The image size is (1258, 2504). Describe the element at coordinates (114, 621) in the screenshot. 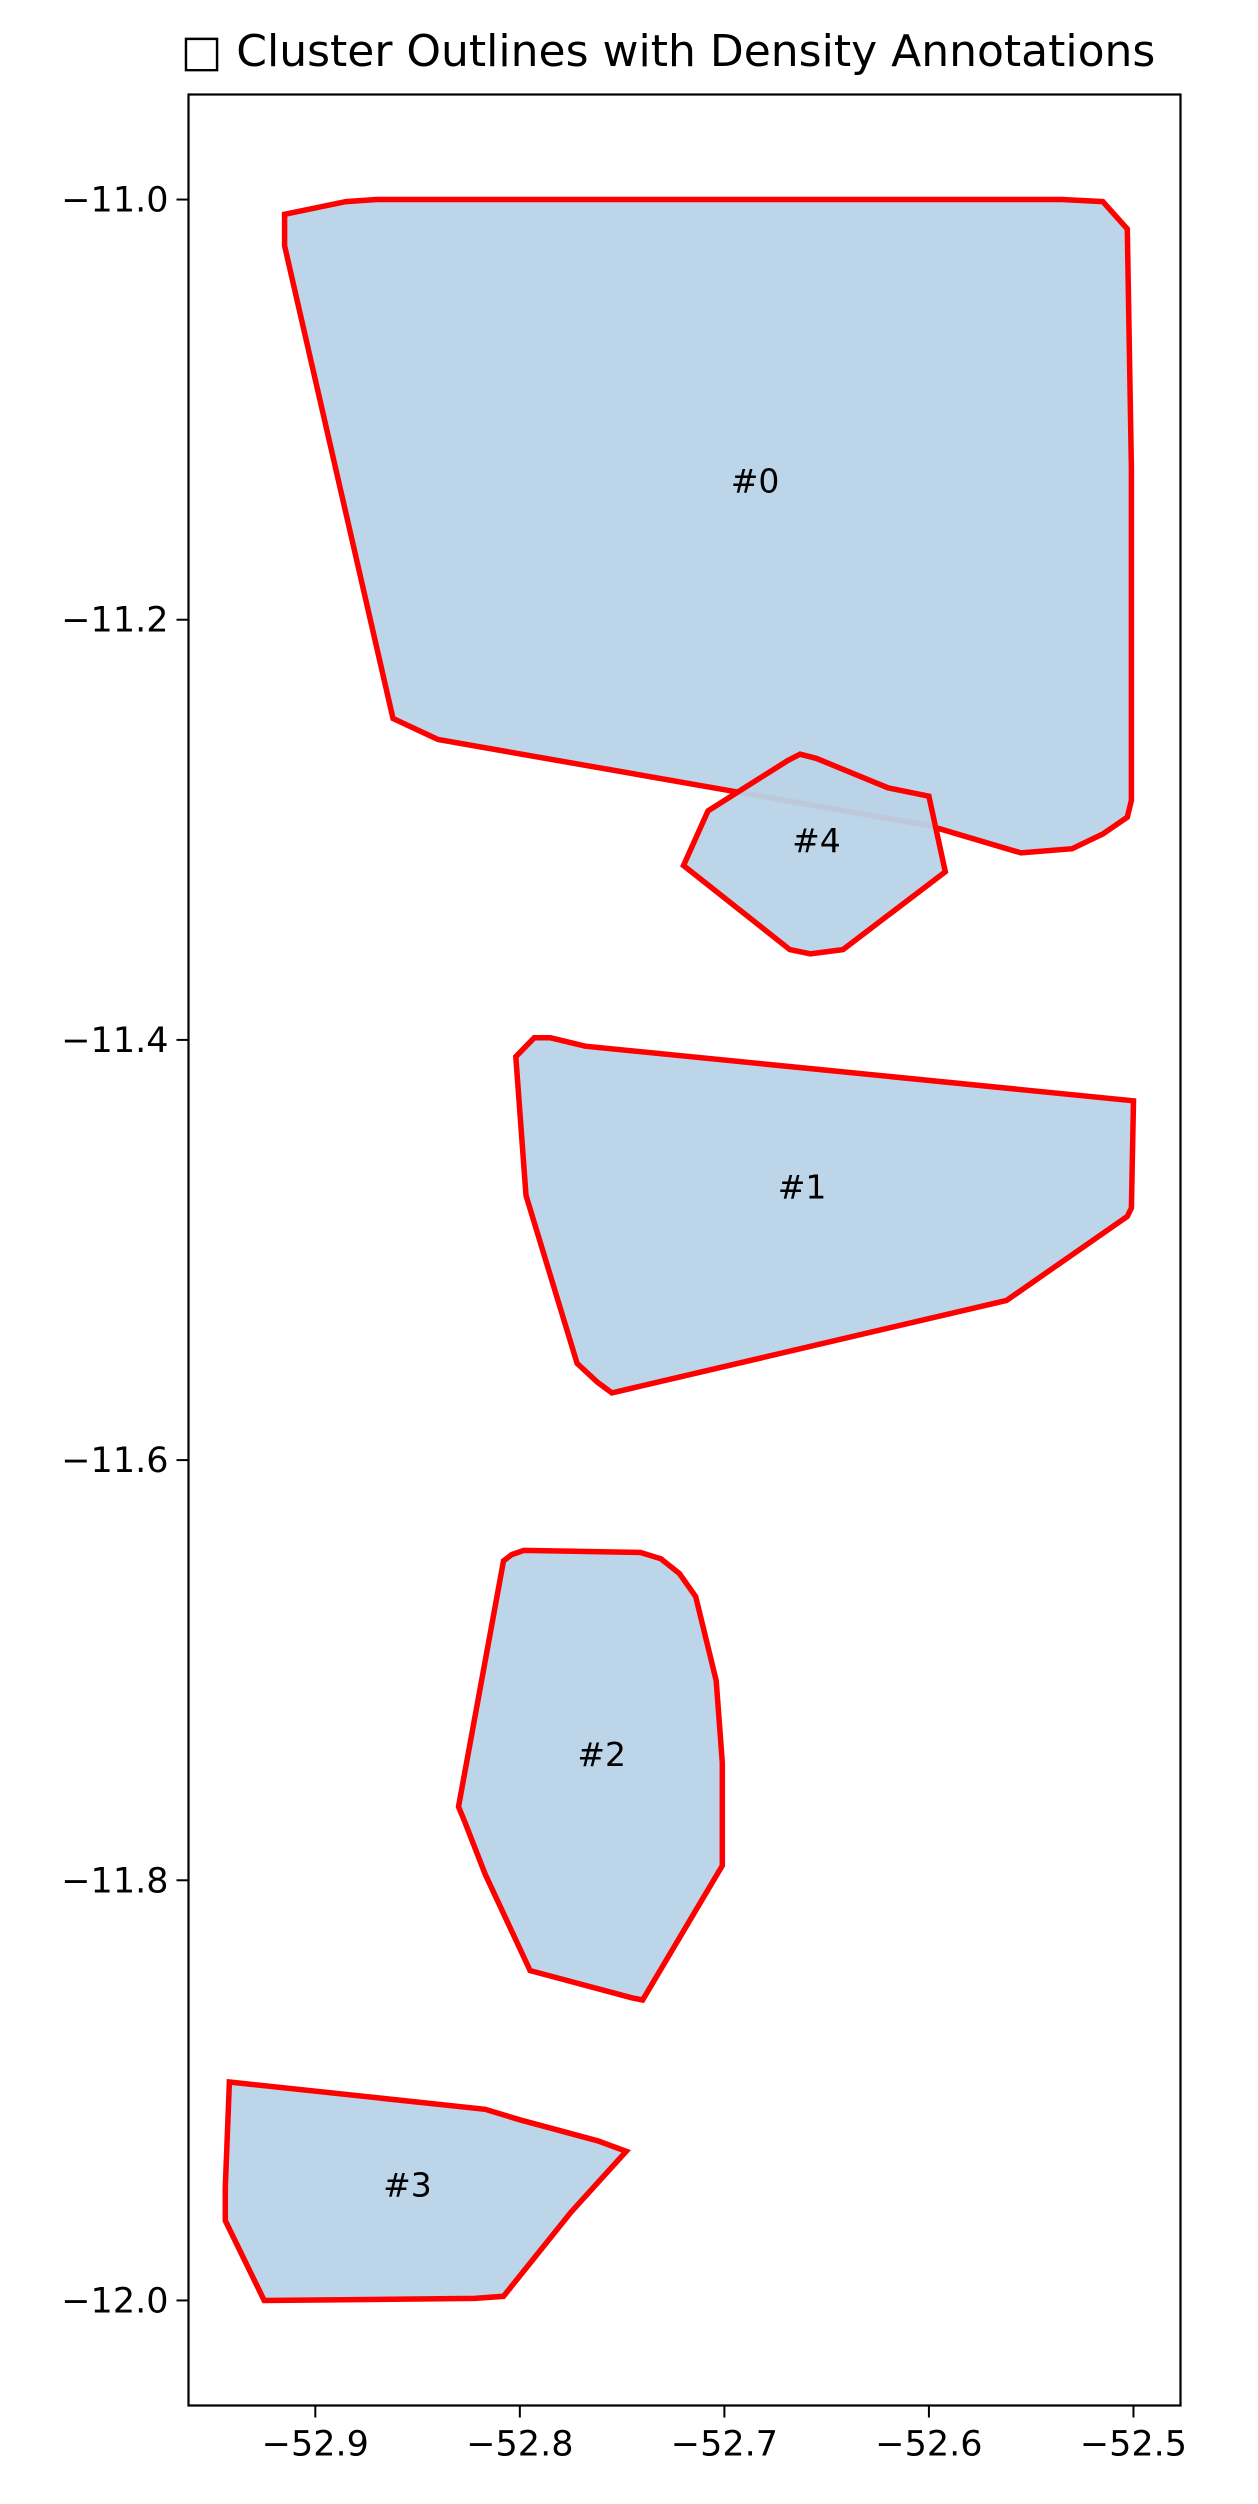

I see `y-tick-label: −11.2` at that location.